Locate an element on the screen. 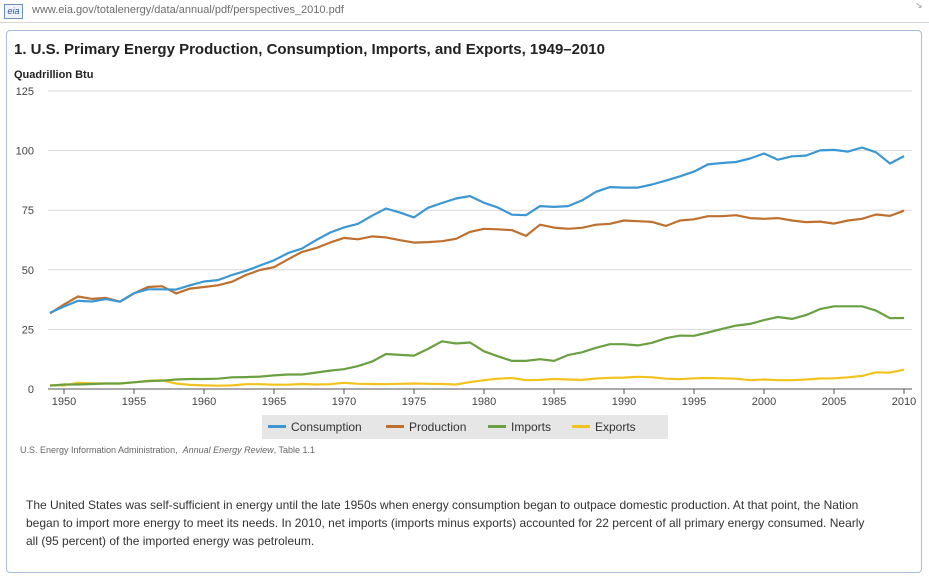  imports-swatch-icon is located at coordinates (497, 427).